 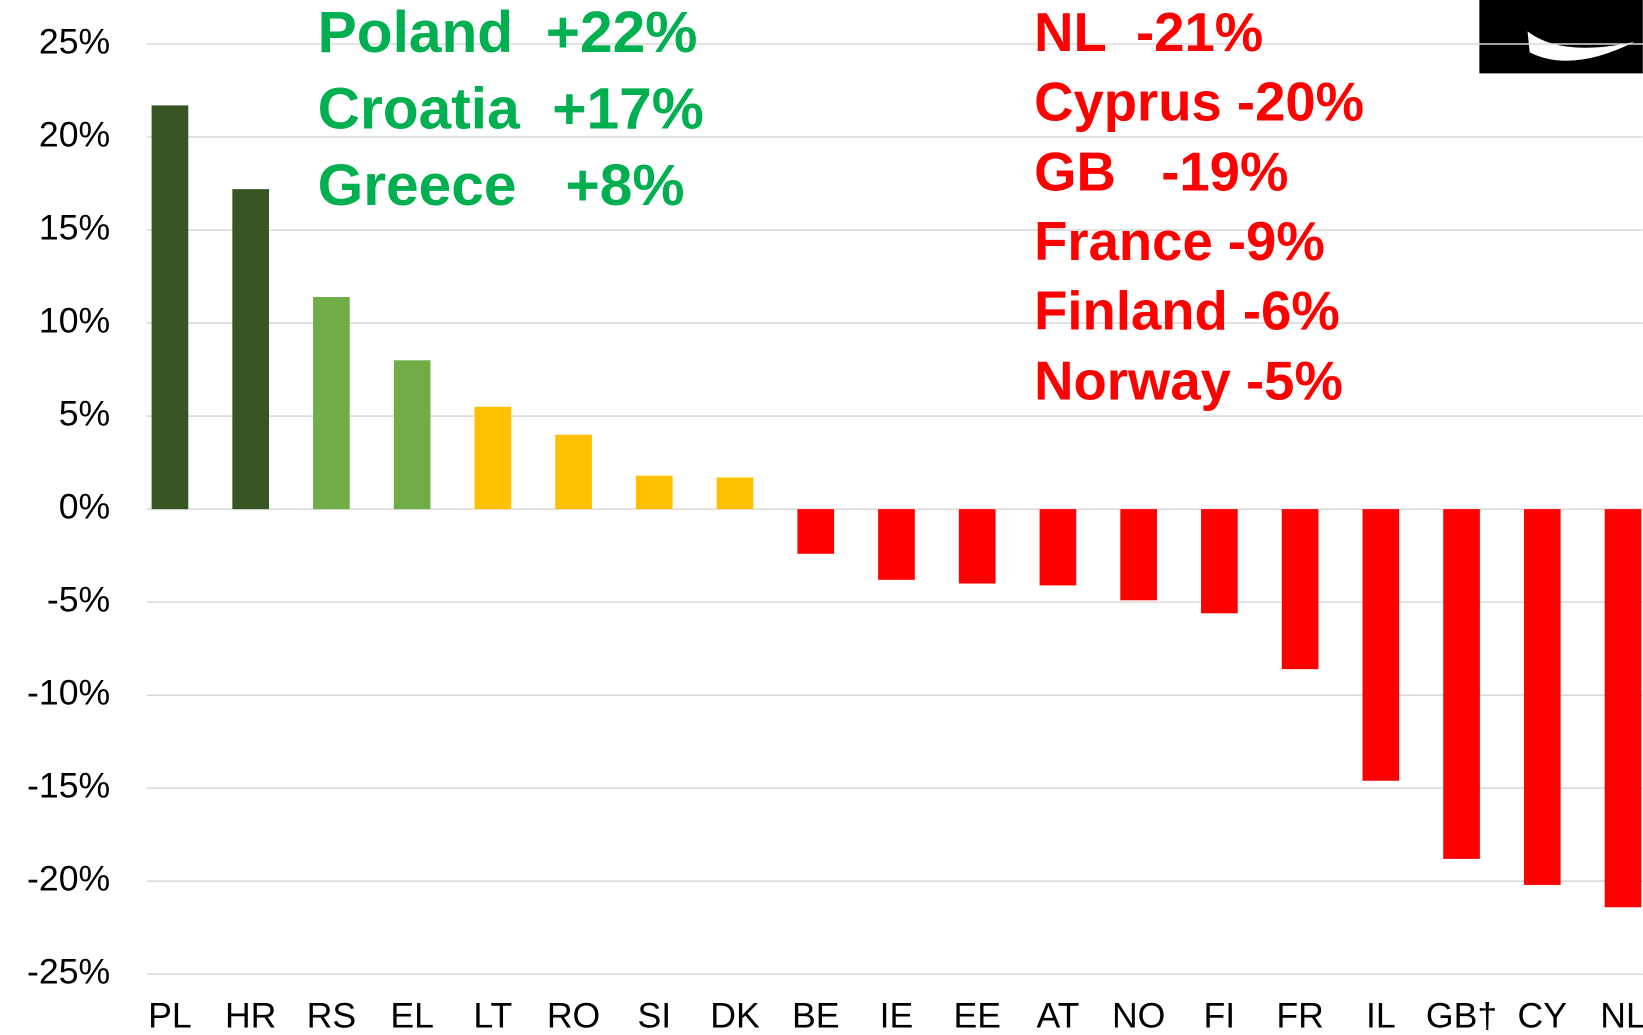 What do you see at coordinates (1187, 311) in the screenshot?
I see `annotation: Finland -6%` at bounding box center [1187, 311].